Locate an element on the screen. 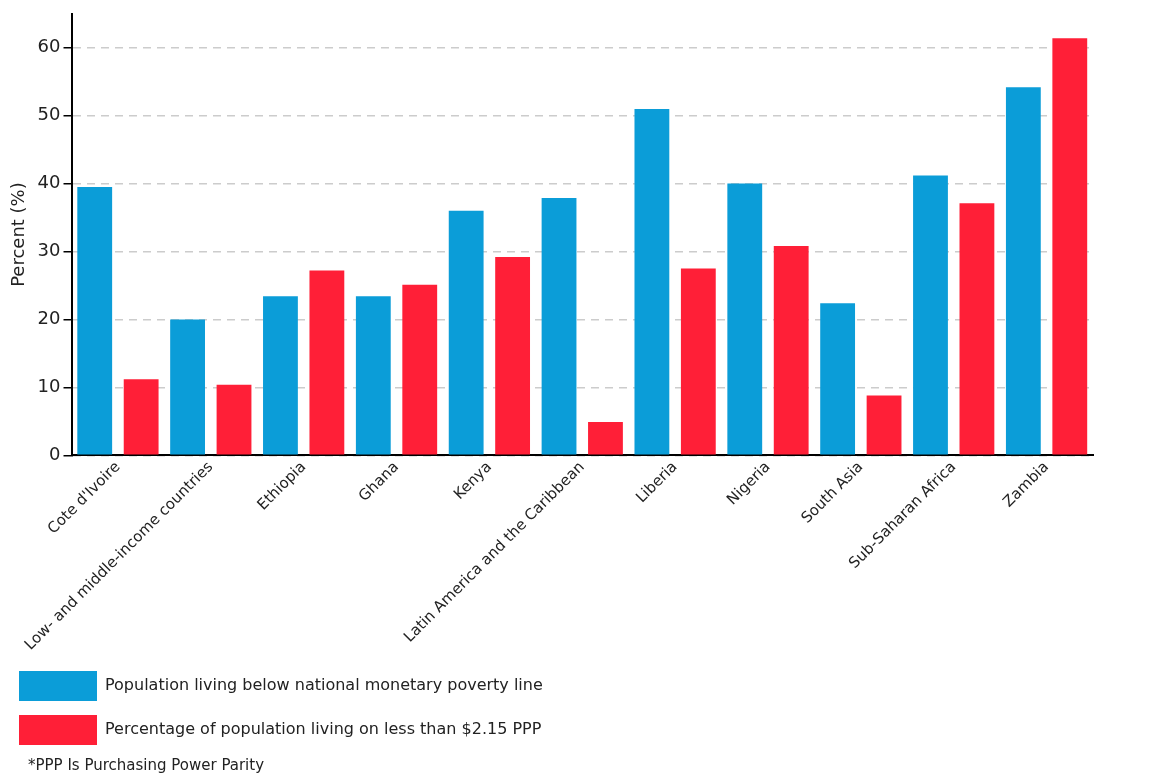 This screenshot has width=1153, height=778. y-tick-label: 10 is located at coordinates (49, 386).